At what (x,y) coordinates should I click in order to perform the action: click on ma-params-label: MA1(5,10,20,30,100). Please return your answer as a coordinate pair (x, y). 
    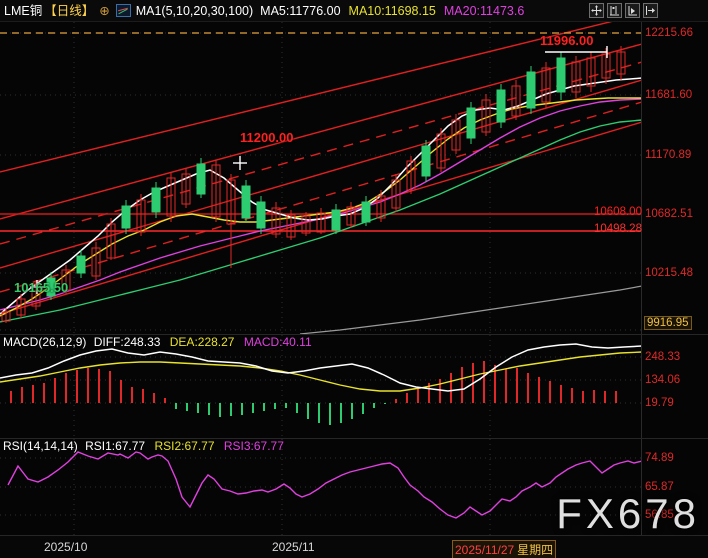
    Looking at the image, I should click on (194, 10).